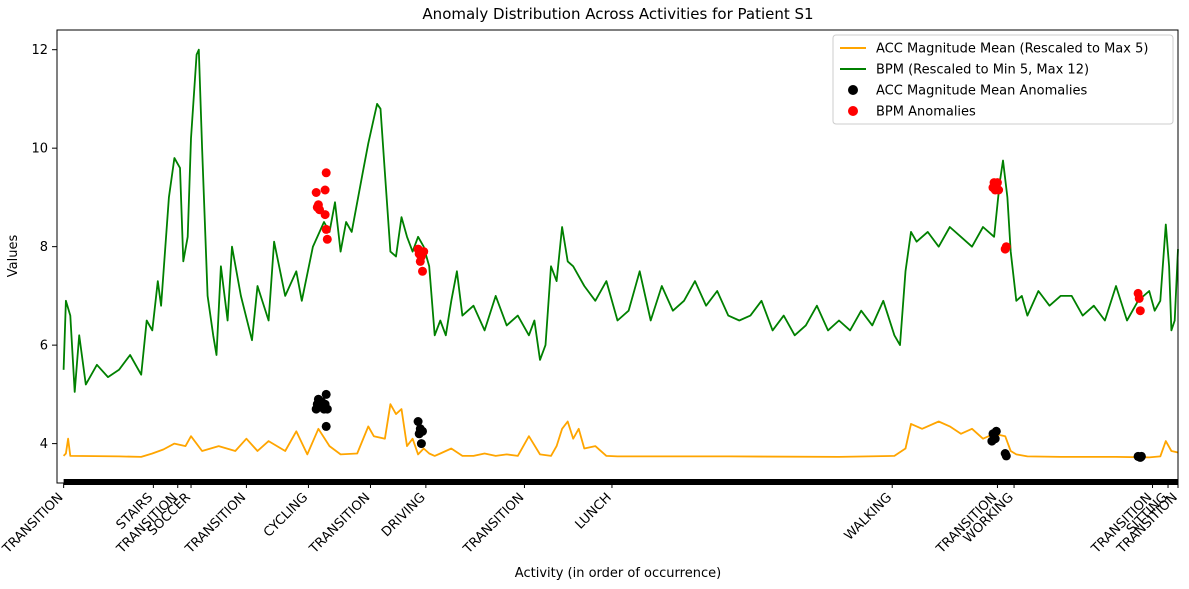 Image resolution: width=1189 pixels, height=589 pixels. What do you see at coordinates (286, 515) in the screenshot?
I see `x-tick-label-5: CYCLING` at bounding box center [286, 515].